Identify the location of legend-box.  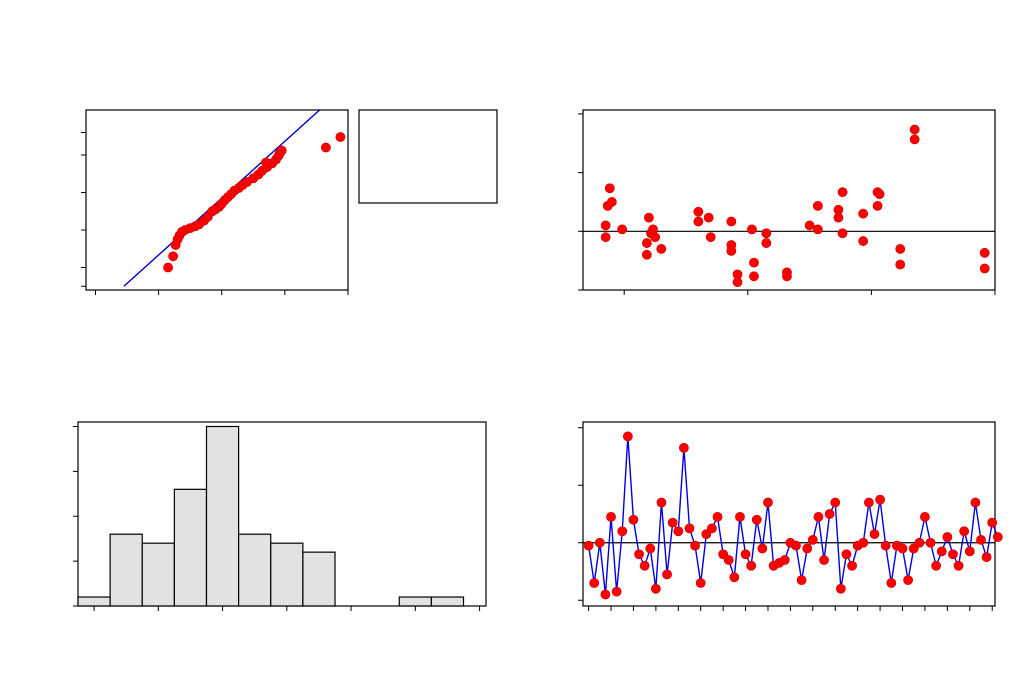
(428, 156).